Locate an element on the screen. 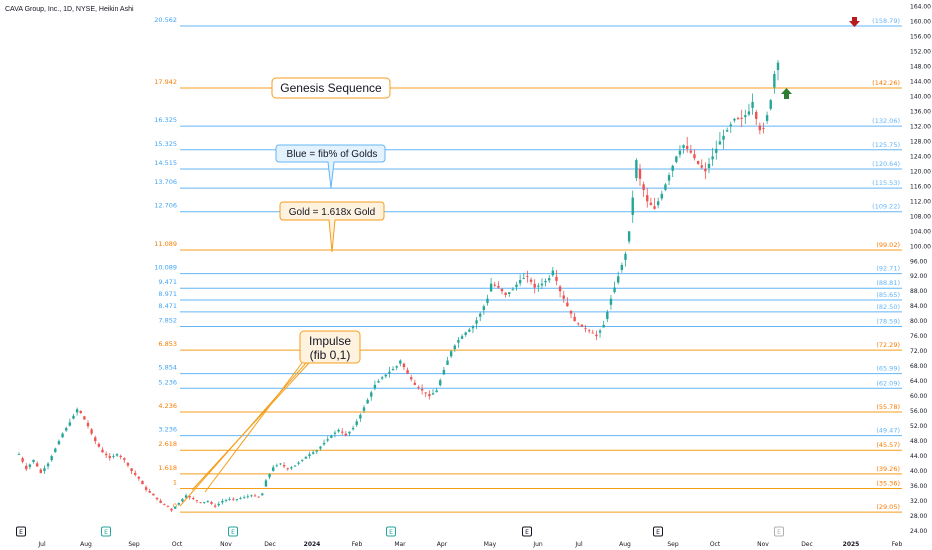 This screenshot has width=932, height=550. fib-ratio-label: 9.471 is located at coordinates (167, 282).